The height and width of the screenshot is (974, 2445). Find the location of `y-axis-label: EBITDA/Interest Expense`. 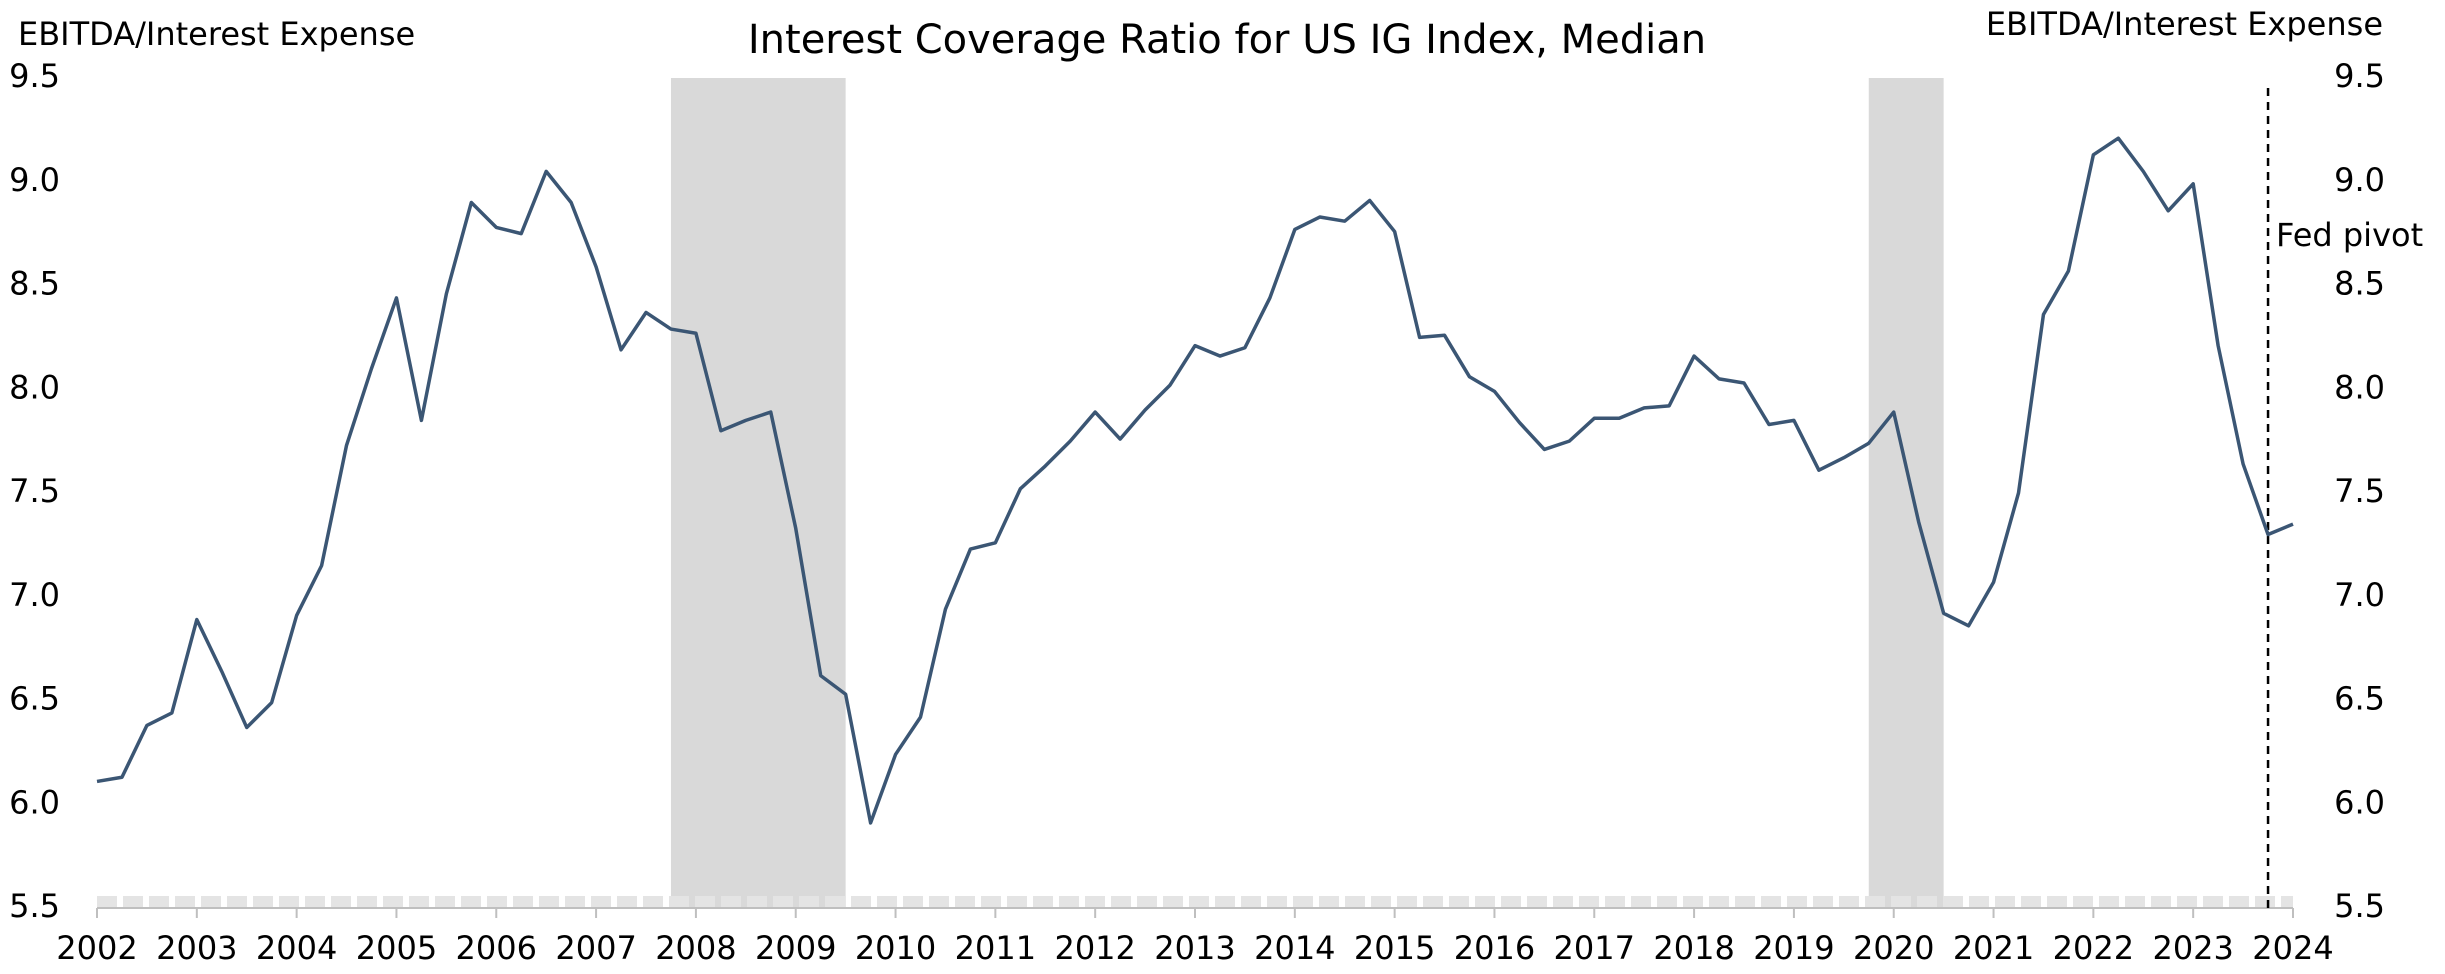

y-axis-label: EBITDA/Interest Expense is located at coordinates (216, 34).